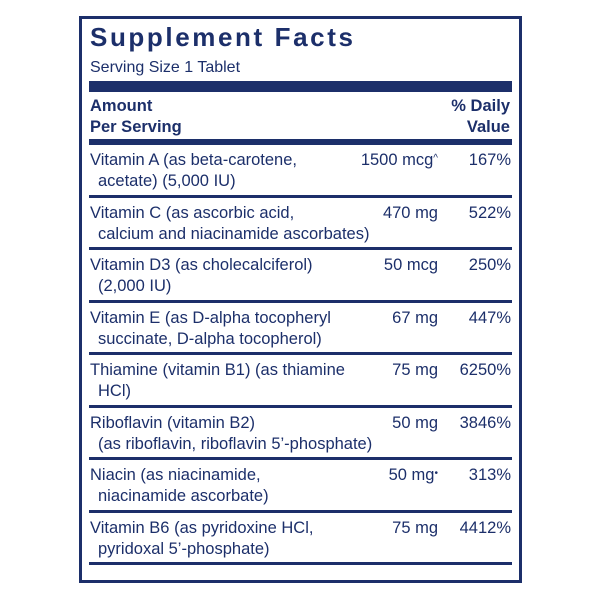 This screenshot has height=600, width=600. Describe the element at coordinates (488, 127) in the screenshot. I see `dv-header-line2: Value` at that location.